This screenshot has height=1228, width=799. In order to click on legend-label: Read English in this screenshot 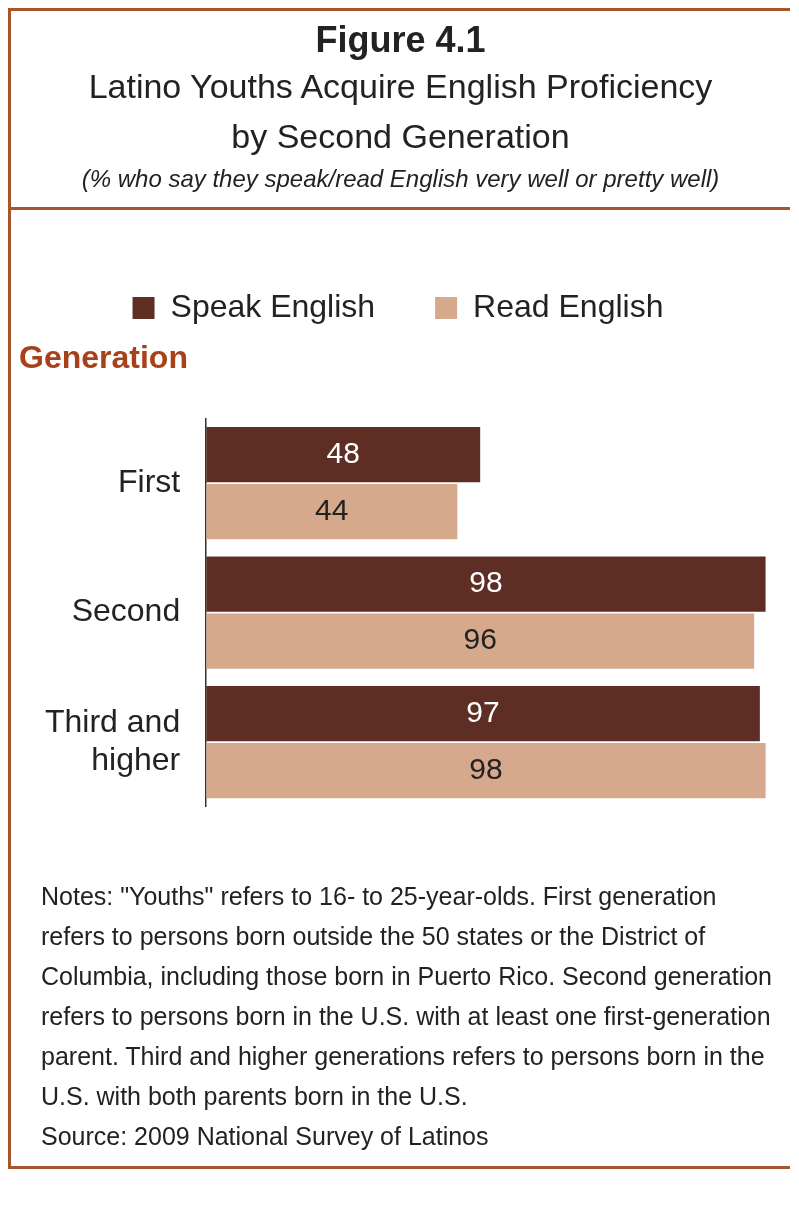, I will do `click(568, 305)`.